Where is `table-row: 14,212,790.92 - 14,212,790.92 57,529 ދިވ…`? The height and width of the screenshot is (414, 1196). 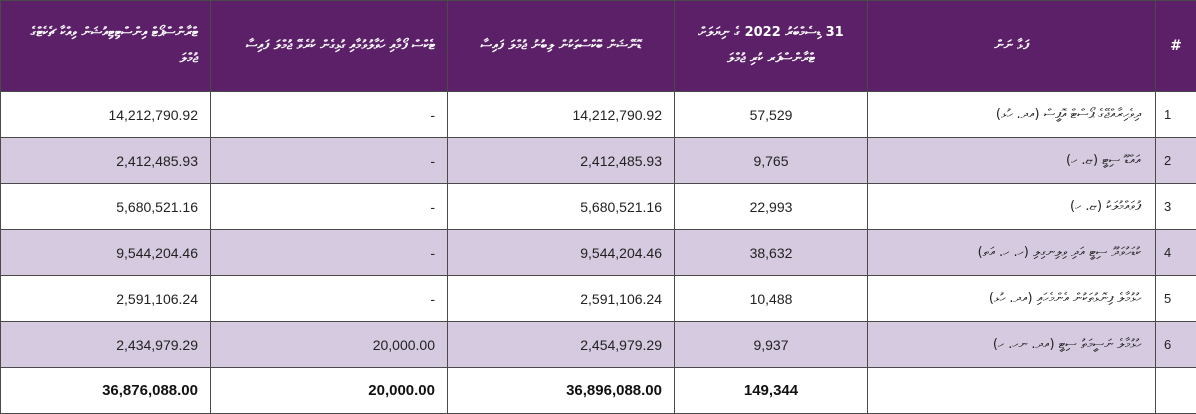
table-row: 14,212,790.92 - 14,212,790.92 57,529 ދިވ… is located at coordinates (598, 115).